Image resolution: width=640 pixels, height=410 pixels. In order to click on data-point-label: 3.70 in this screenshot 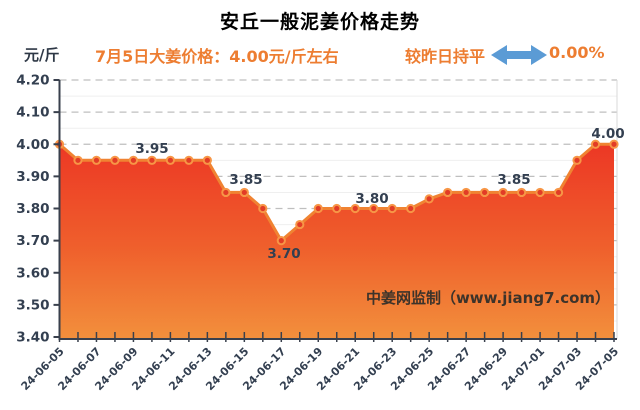, I will do `click(283, 254)`.